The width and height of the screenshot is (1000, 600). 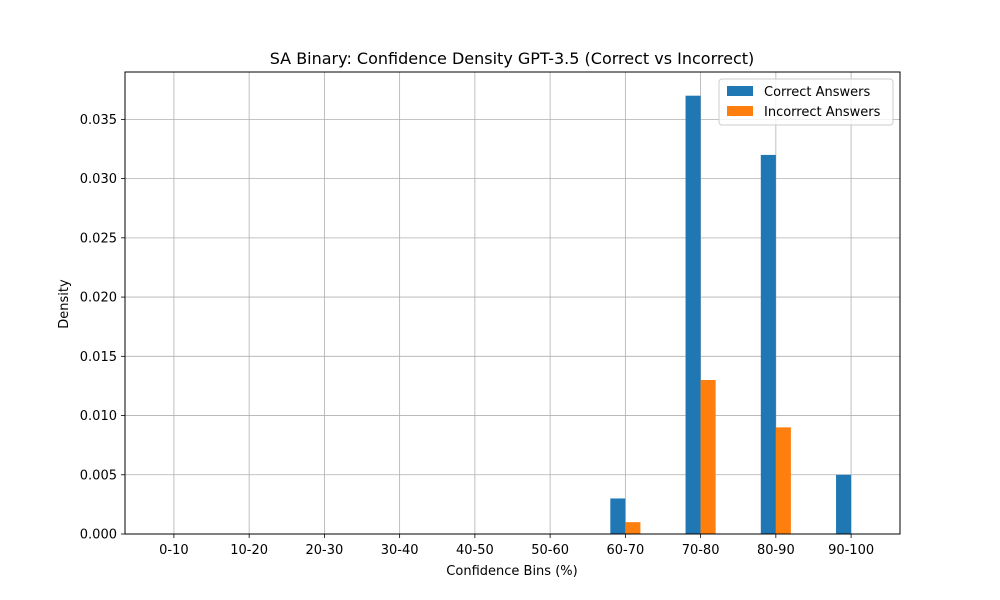 I want to click on x-tick-label: 10-20, so click(x=249, y=550).